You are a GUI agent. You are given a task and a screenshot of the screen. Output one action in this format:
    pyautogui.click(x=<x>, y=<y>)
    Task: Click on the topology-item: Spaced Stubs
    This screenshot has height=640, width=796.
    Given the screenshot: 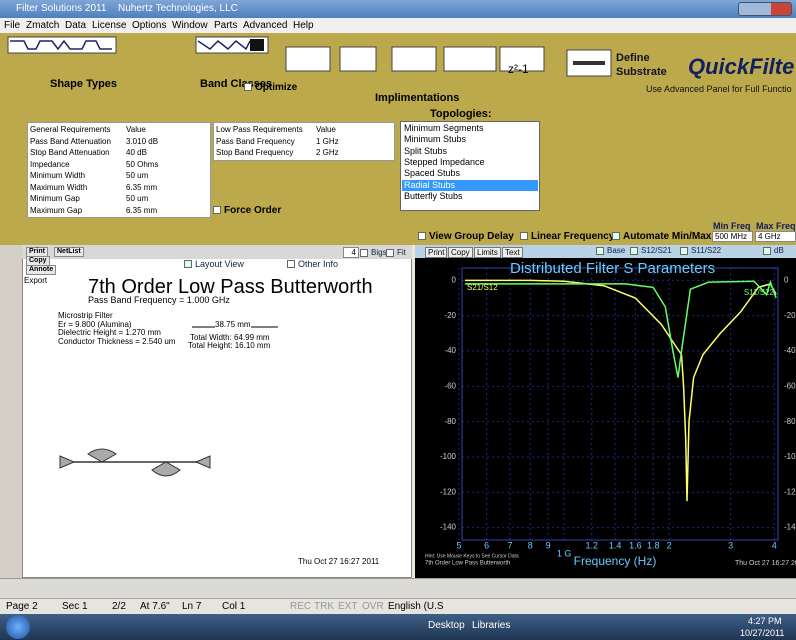 What is the action you would take?
    pyautogui.click(x=432, y=173)
    